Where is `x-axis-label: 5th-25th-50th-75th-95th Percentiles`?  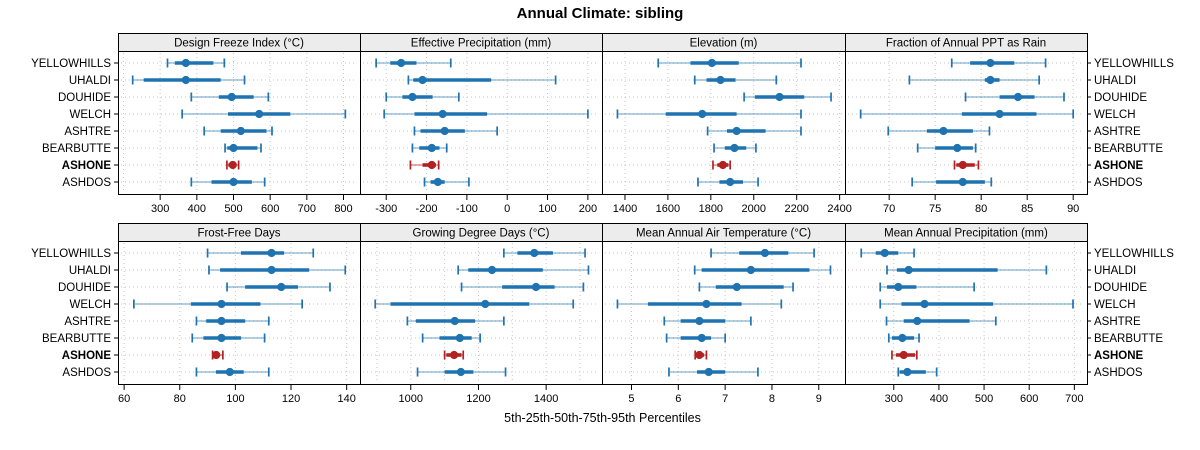 x-axis-label: 5th-25th-50th-75th-95th Percentiles is located at coordinates (602, 418).